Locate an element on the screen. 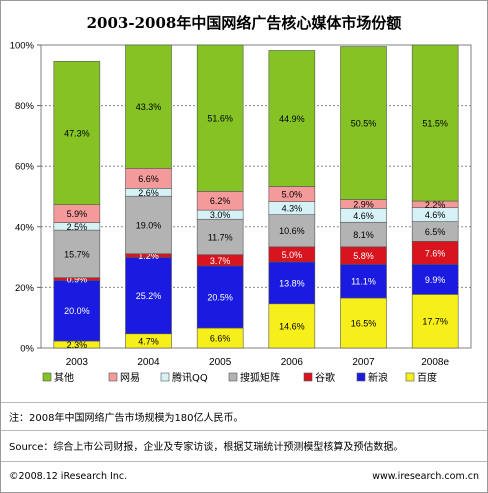  data-label: 11.1% is located at coordinates (363, 282).